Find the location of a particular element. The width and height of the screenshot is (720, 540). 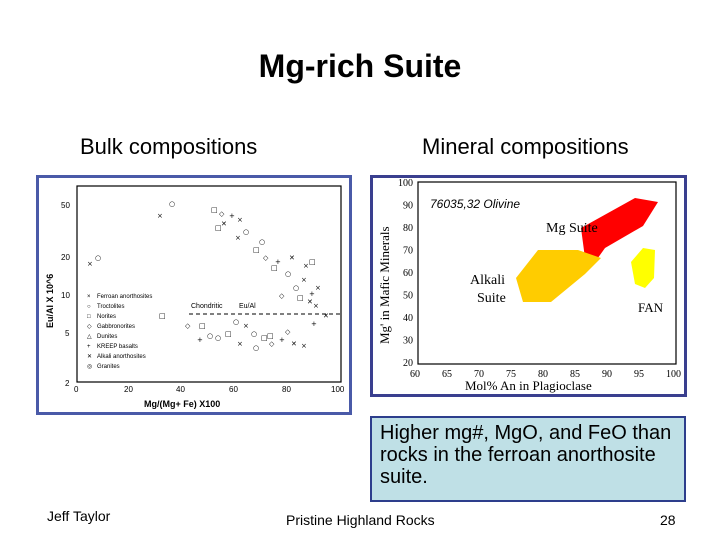

legend-symbol: ◇ is located at coordinates (89, 327).